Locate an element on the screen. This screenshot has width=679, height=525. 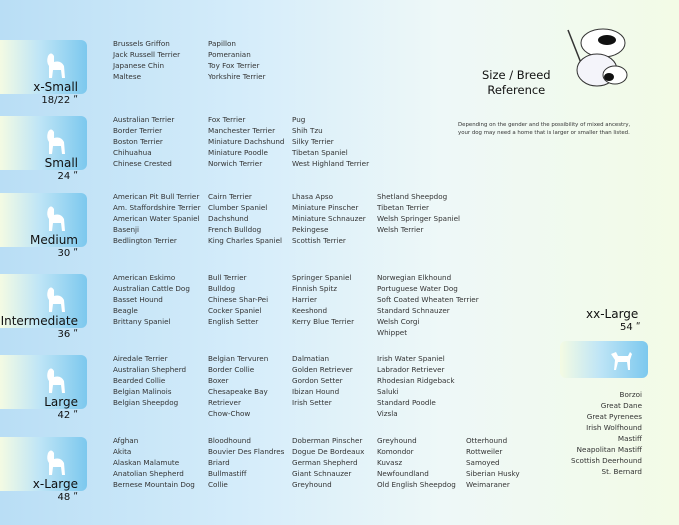
breed-name: Irish Wolfhound is located at coordinates (614, 427).